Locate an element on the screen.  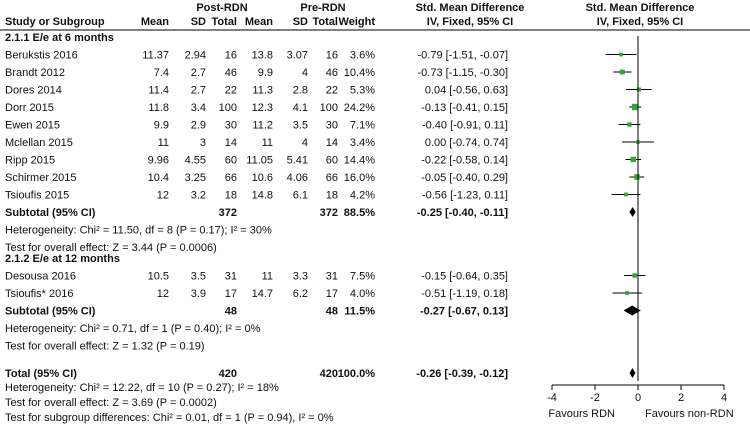
cell-pre-total: 420 is located at coordinates (329, 374).